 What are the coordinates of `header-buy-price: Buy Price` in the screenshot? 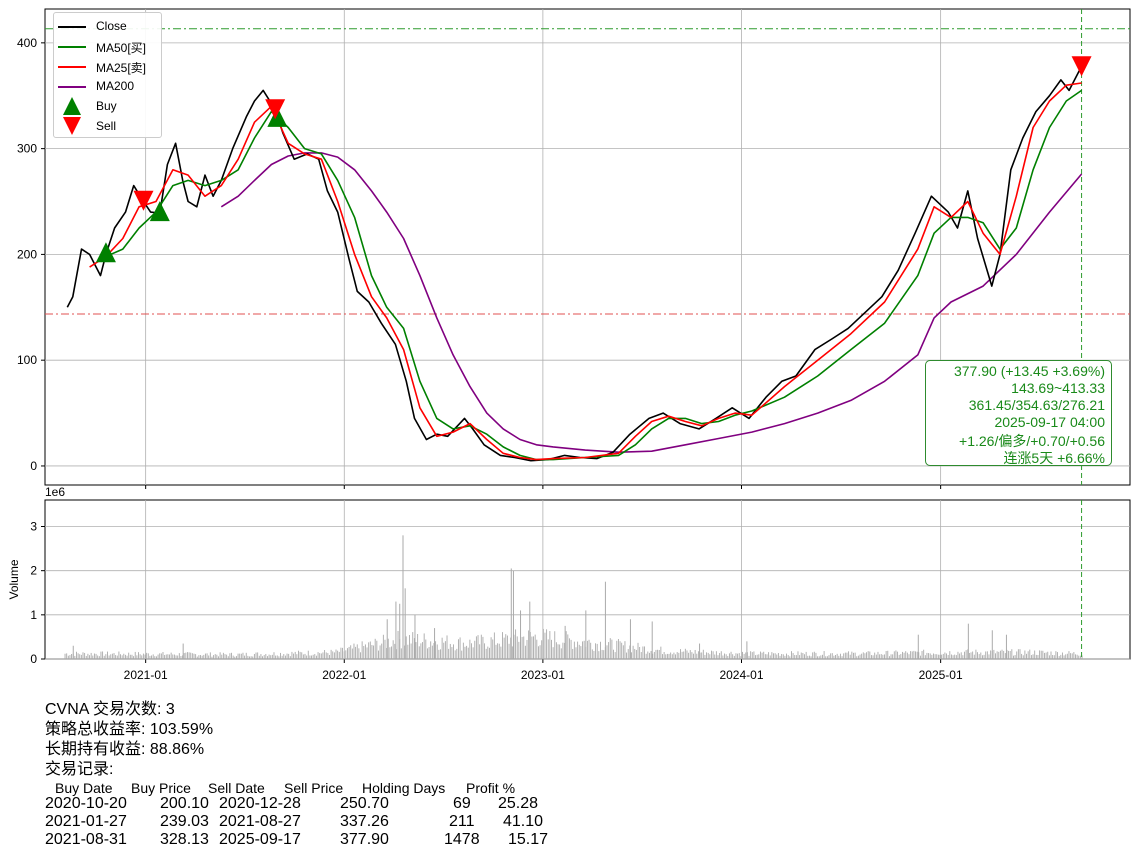 It's located at (161, 788).